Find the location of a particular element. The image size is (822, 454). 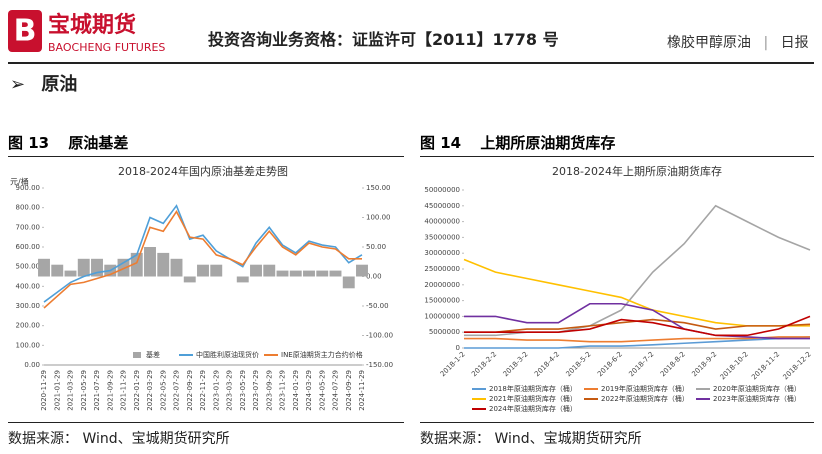

x-tick-label: 2020-11-29 is located at coordinates (44, 390).